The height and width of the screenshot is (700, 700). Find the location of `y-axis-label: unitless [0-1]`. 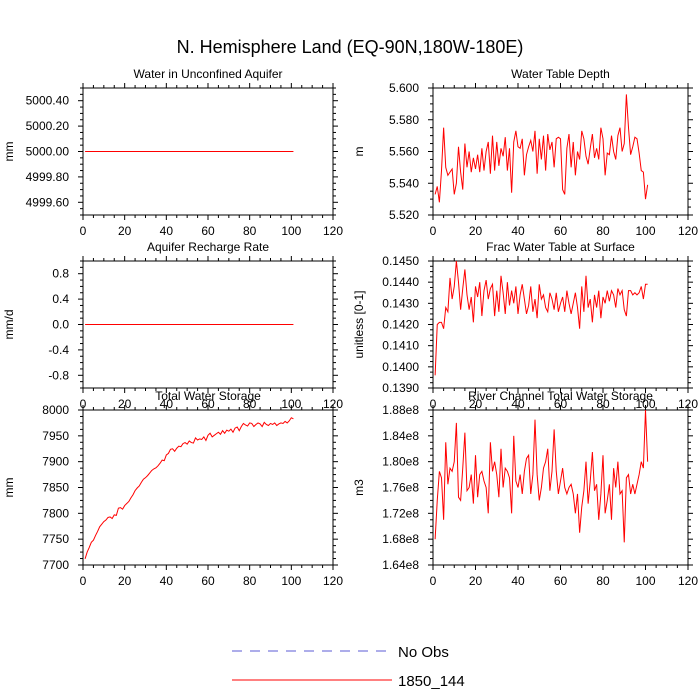

y-axis-label: unitless [0-1] is located at coordinates (359, 324).